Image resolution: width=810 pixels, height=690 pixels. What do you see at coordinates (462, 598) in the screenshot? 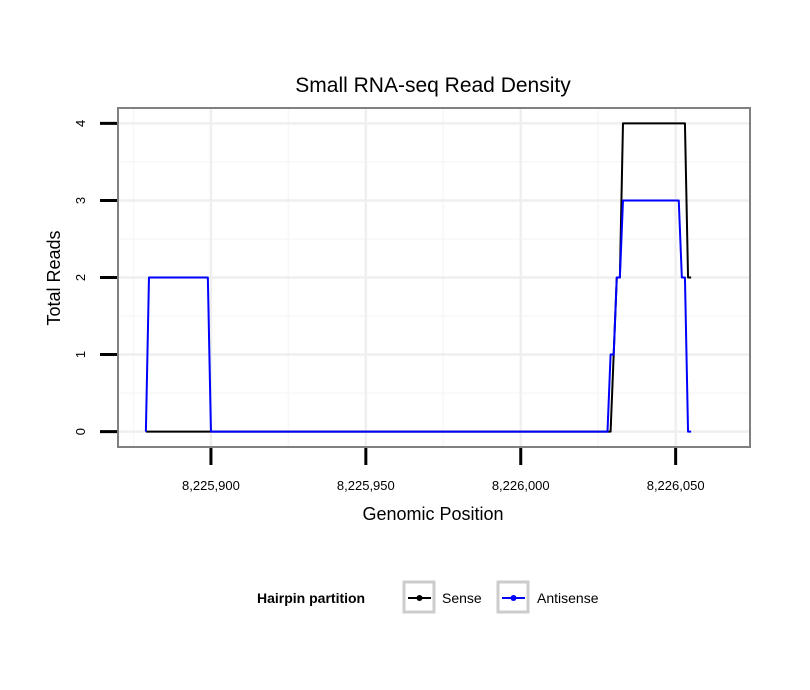
I see `legend-label-sense: Sense` at bounding box center [462, 598].